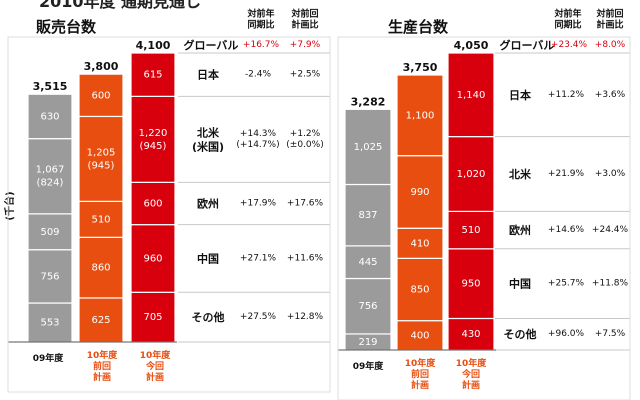 This screenshot has height=400, width=640. Describe the element at coordinates (610, 284) in the screenshot. I see `panel2-row-plan-中国: +11.8%` at that location.